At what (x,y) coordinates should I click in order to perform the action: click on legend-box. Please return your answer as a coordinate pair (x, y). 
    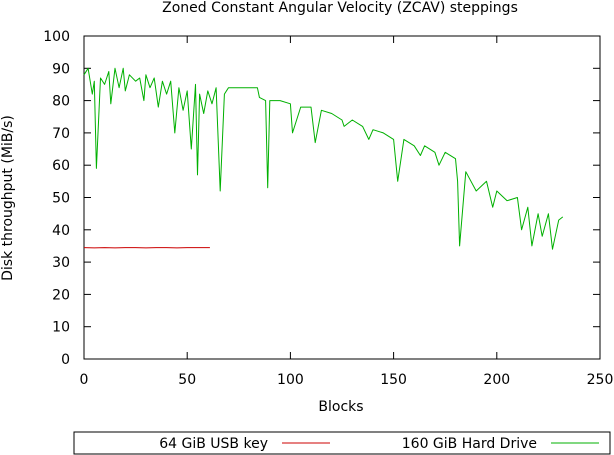
    Looking at the image, I should click on (342, 443).